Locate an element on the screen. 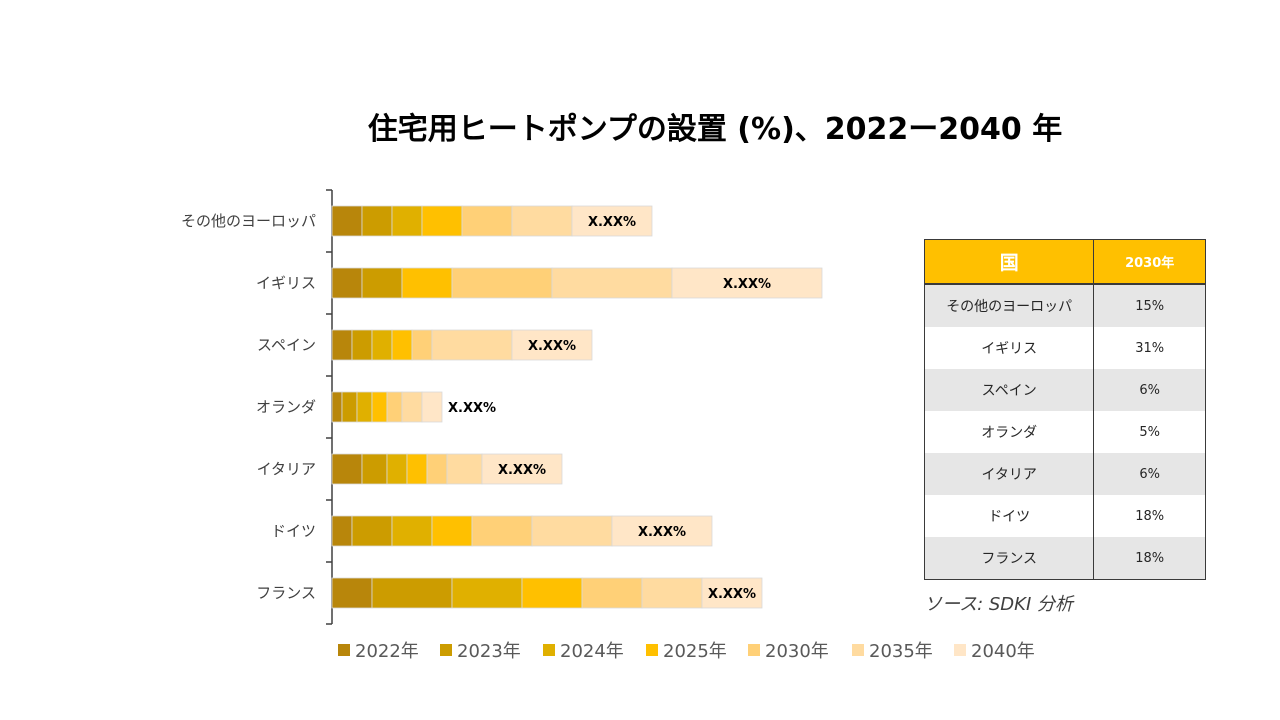  table-cell-country: イギリス is located at coordinates (1010, 348).